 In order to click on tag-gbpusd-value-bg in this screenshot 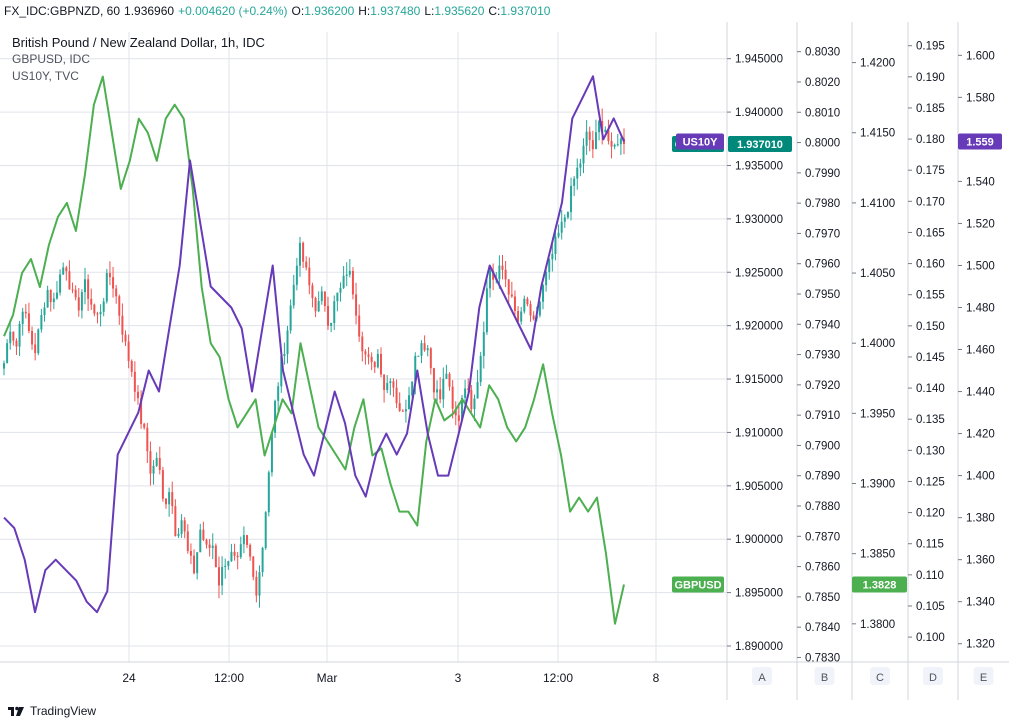, I will do `click(879, 584)`.